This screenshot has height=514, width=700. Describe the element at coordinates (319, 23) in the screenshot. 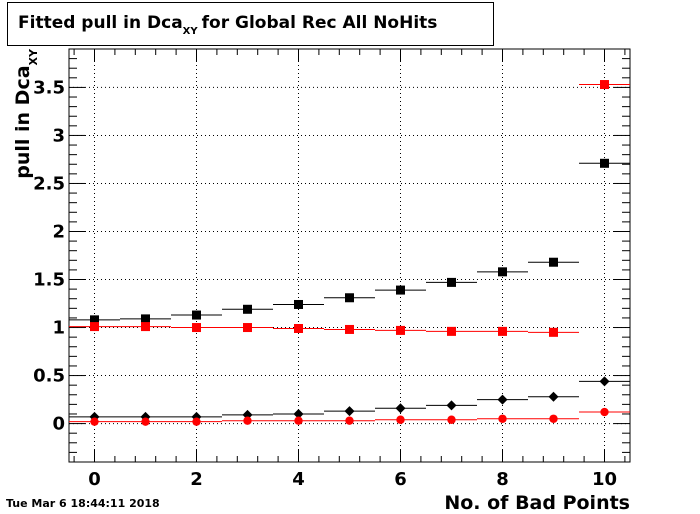

I see `chart-title-rest: for Global Rec All NoHits` at that location.